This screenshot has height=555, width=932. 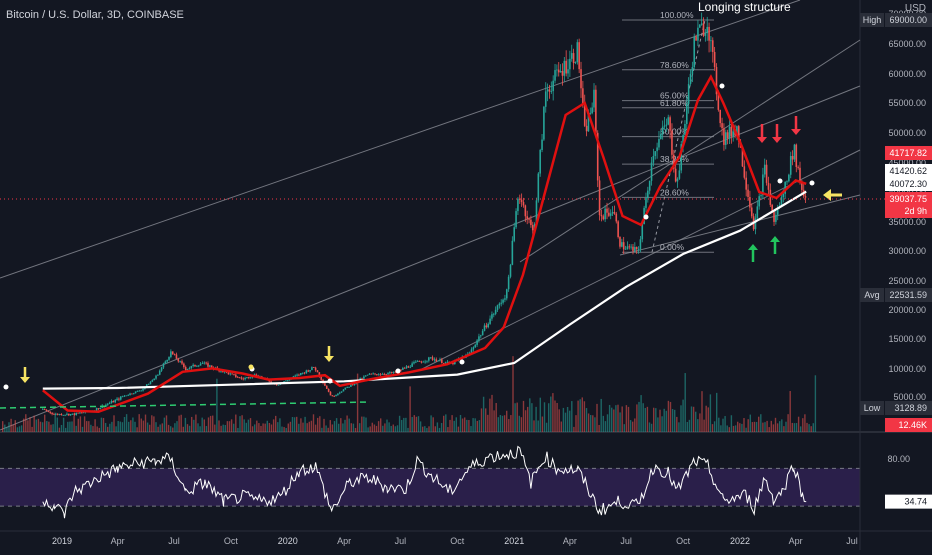 I want to click on price-tag-value: 12.46K, so click(x=912, y=425).